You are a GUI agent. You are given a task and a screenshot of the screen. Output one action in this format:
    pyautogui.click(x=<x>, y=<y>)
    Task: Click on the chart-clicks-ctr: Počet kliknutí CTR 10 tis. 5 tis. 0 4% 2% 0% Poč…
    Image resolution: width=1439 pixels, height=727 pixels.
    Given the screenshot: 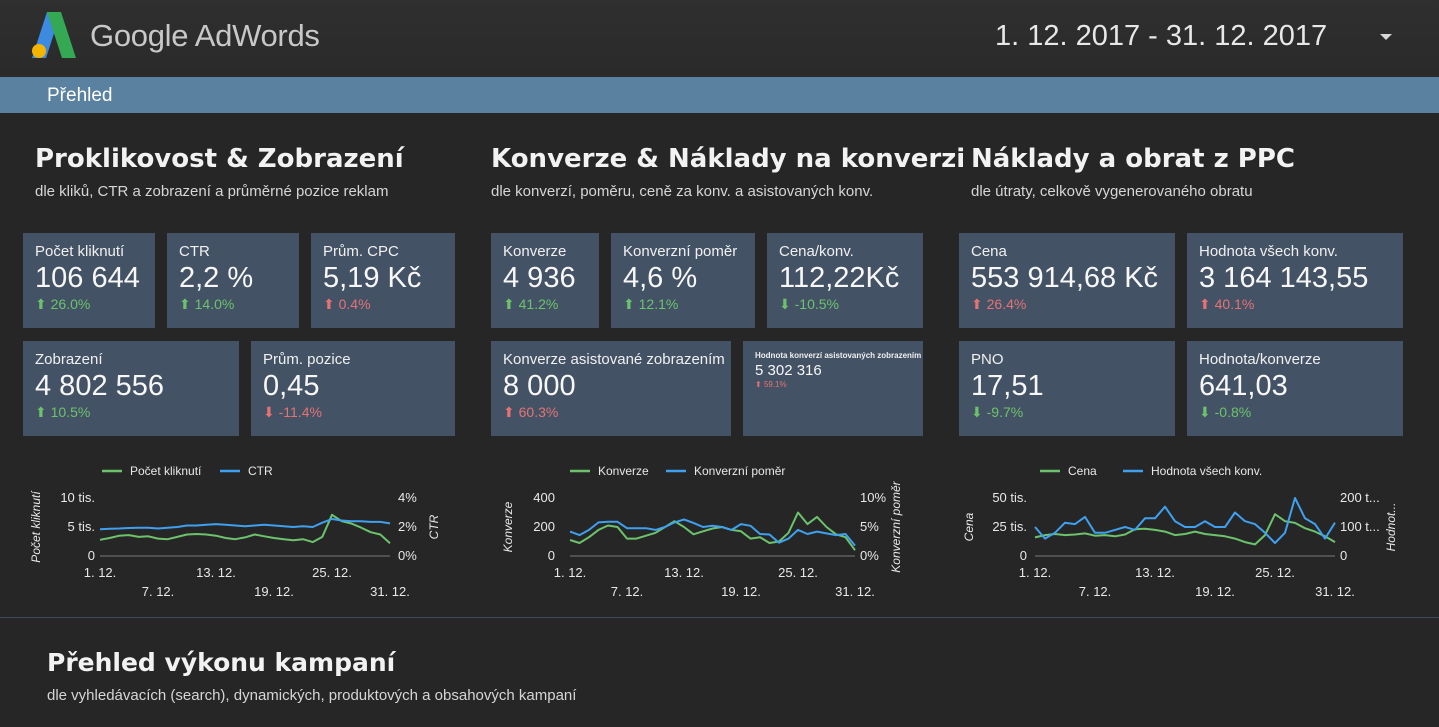 What is the action you would take?
    pyautogui.click(x=240, y=533)
    